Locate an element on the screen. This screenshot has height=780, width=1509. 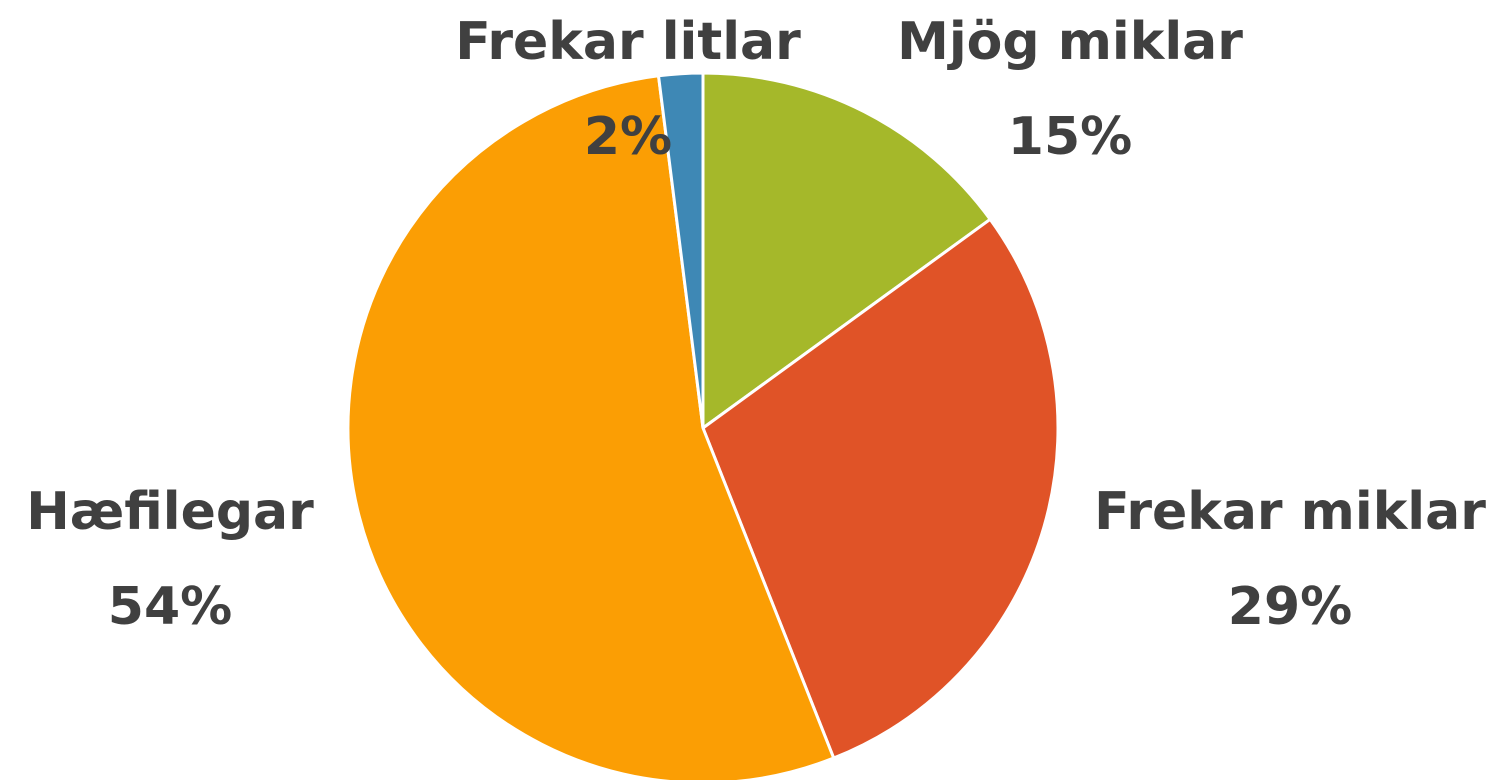
slice-label: Frekar miklar is located at coordinates (1290, 512).